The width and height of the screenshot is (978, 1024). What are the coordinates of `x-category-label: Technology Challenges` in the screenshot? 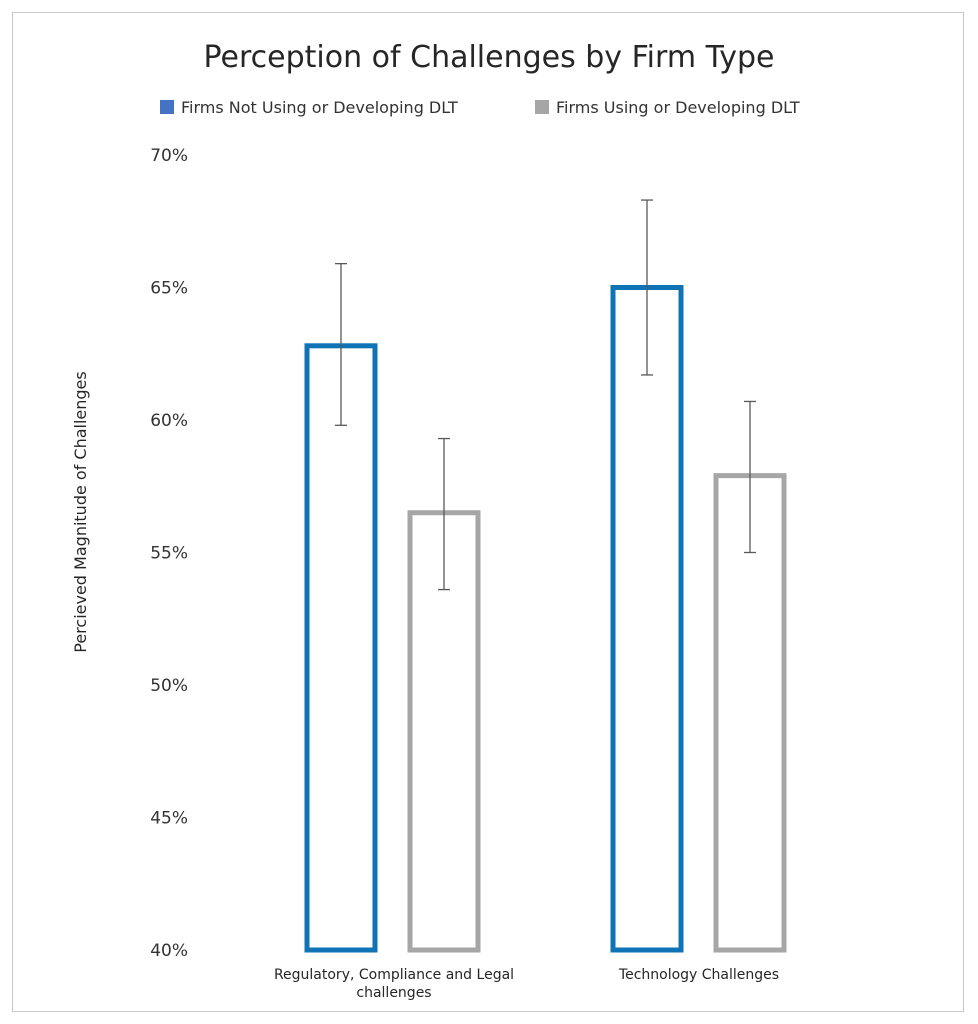 It's located at (698, 975).